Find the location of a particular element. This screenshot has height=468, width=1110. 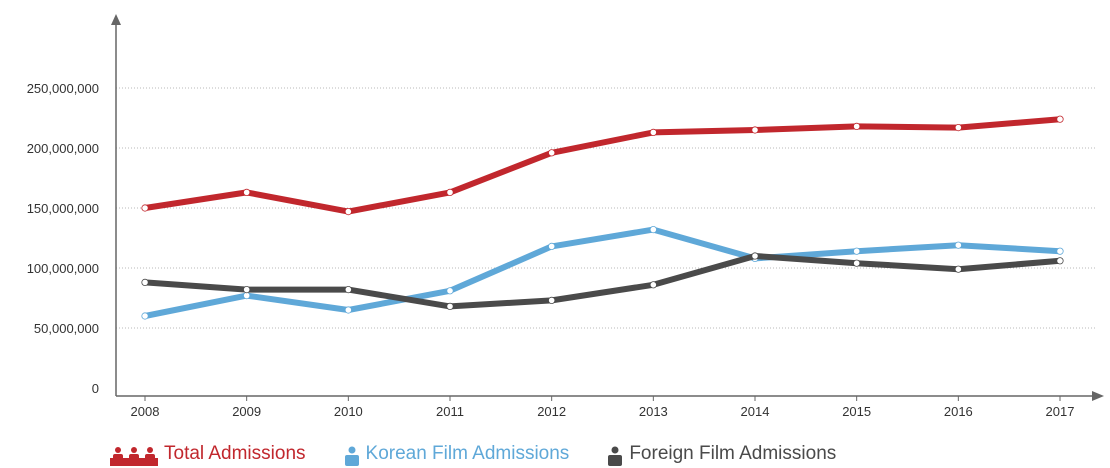

legend-item-total: Total Admissions is located at coordinates (208, 454).